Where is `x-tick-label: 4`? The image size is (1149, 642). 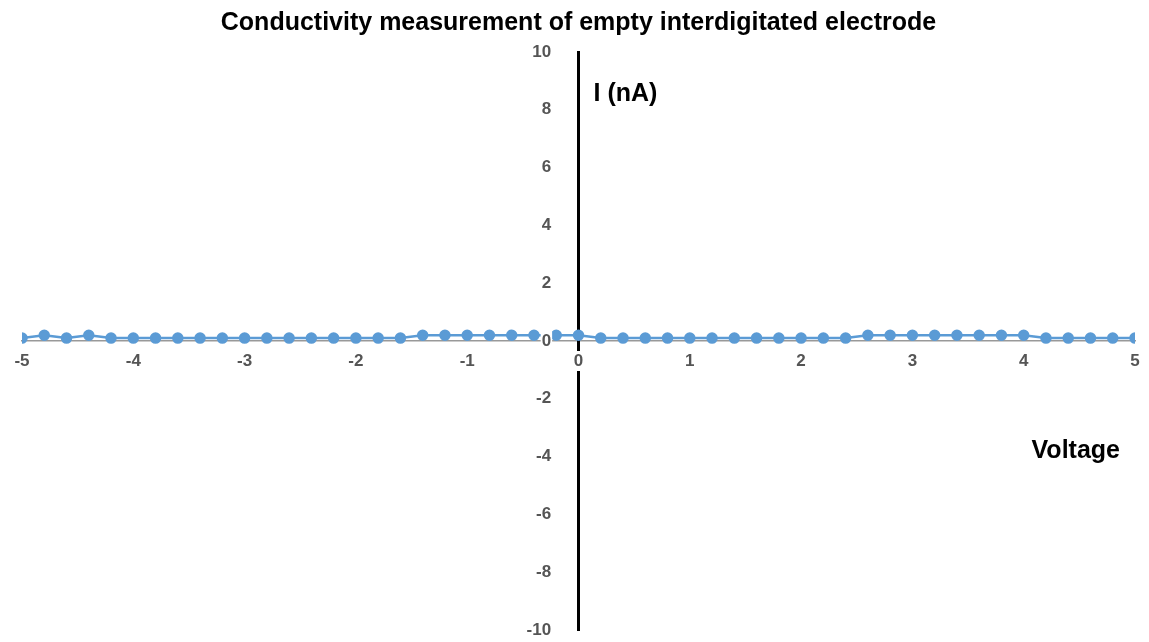
x-tick-label: 4 is located at coordinates (1023, 360).